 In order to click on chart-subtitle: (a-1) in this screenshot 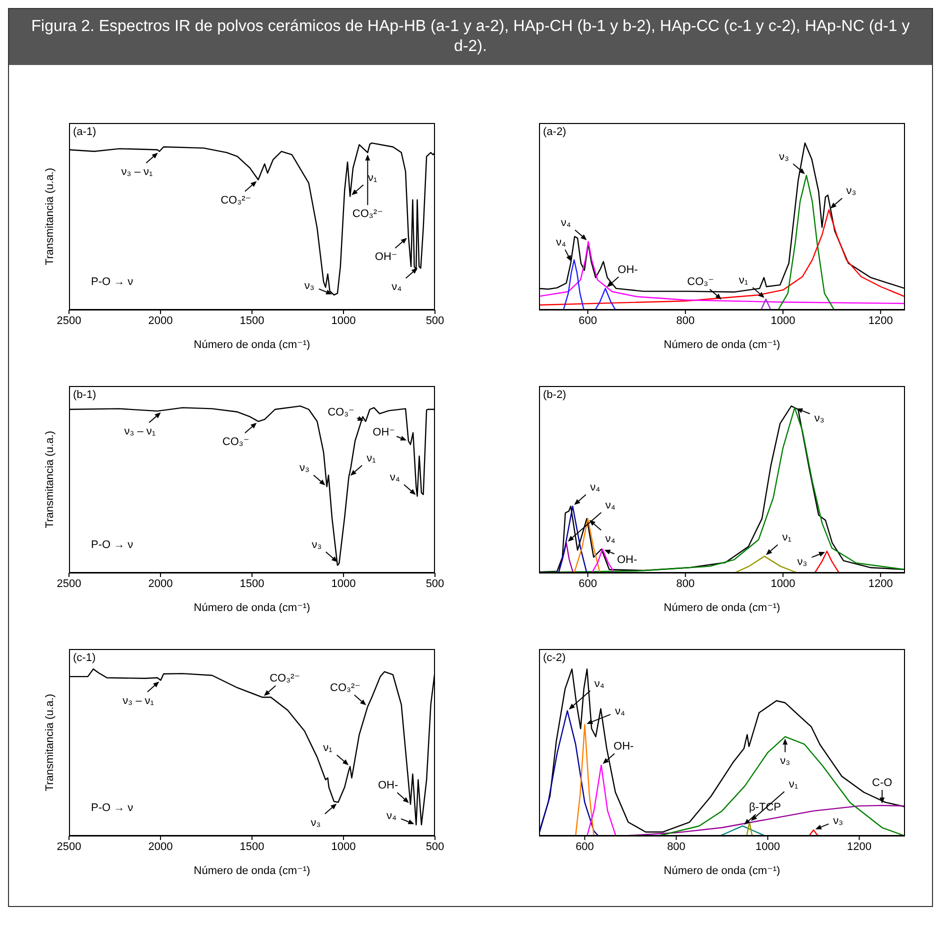, I will do `click(84, 132)`.